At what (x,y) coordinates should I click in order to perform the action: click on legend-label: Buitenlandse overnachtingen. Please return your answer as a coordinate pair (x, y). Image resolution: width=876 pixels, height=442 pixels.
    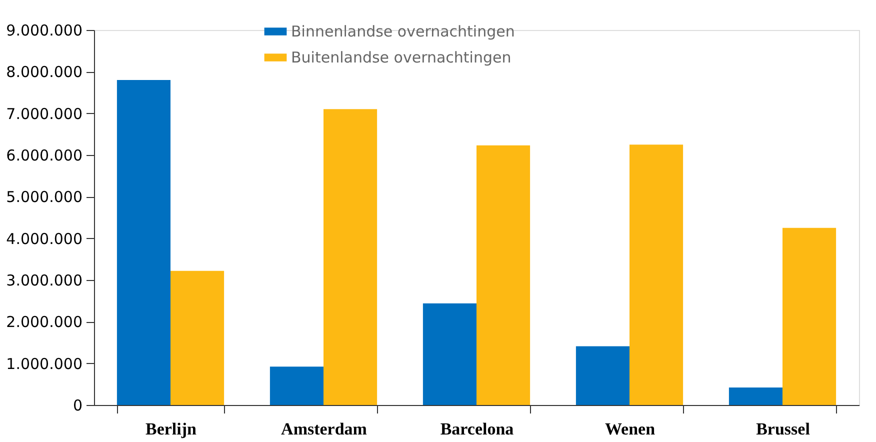
    Looking at the image, I should click on (401, 57).